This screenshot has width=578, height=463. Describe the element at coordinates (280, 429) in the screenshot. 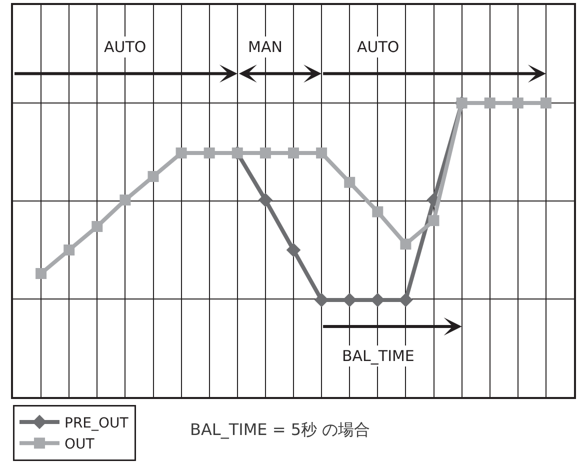

I see `text: BAL_TIME = 5秒 の場合` at that location.